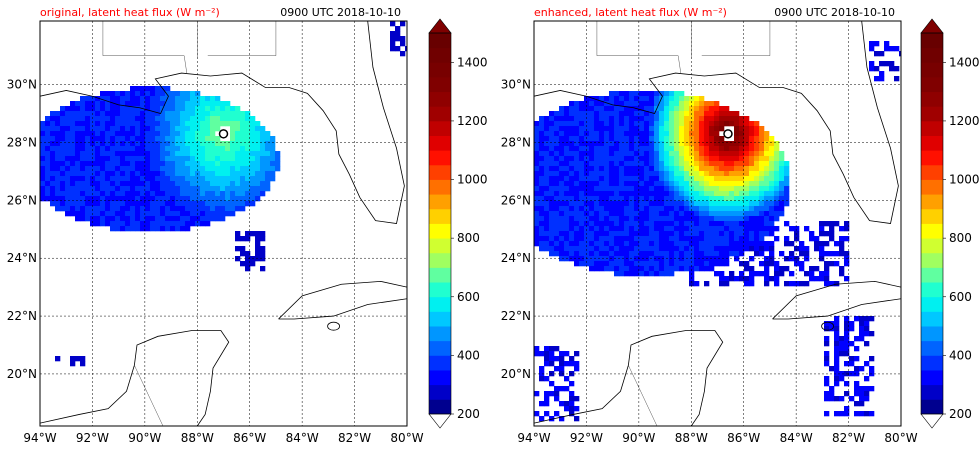 This screenshot has height=451, width=980. What do you see at coordinates (630, 12) in the screenshot?
I see `panel-title: enhanced, latent heat flux (W m⁻²)` at bounding box center [630, 12].